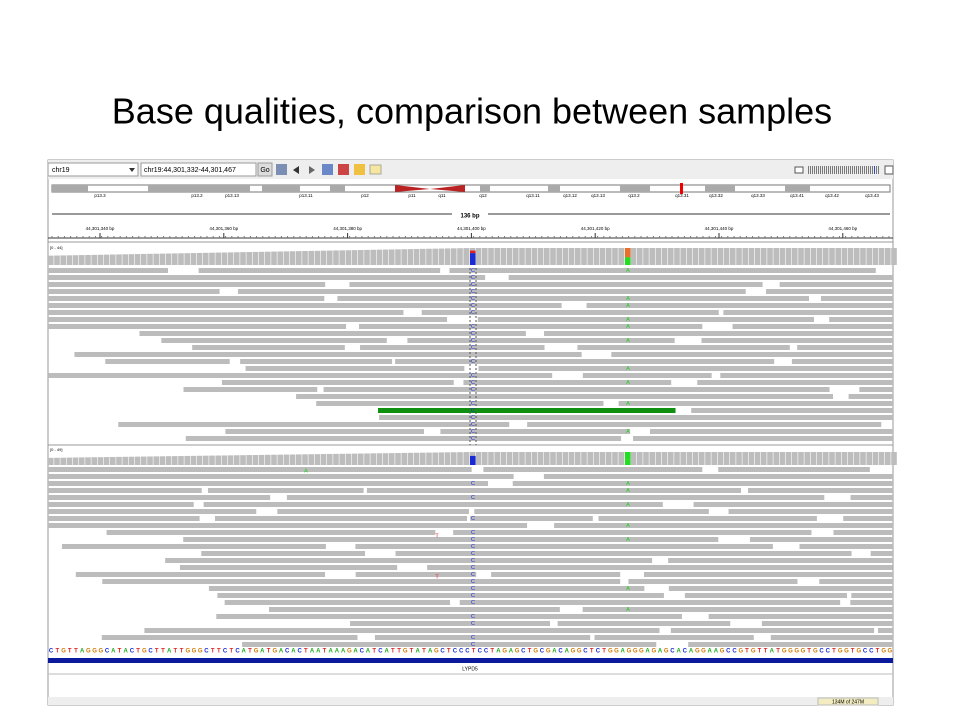 The image size is (960, 725). I want to click on roi-icon, so click(343, 169).